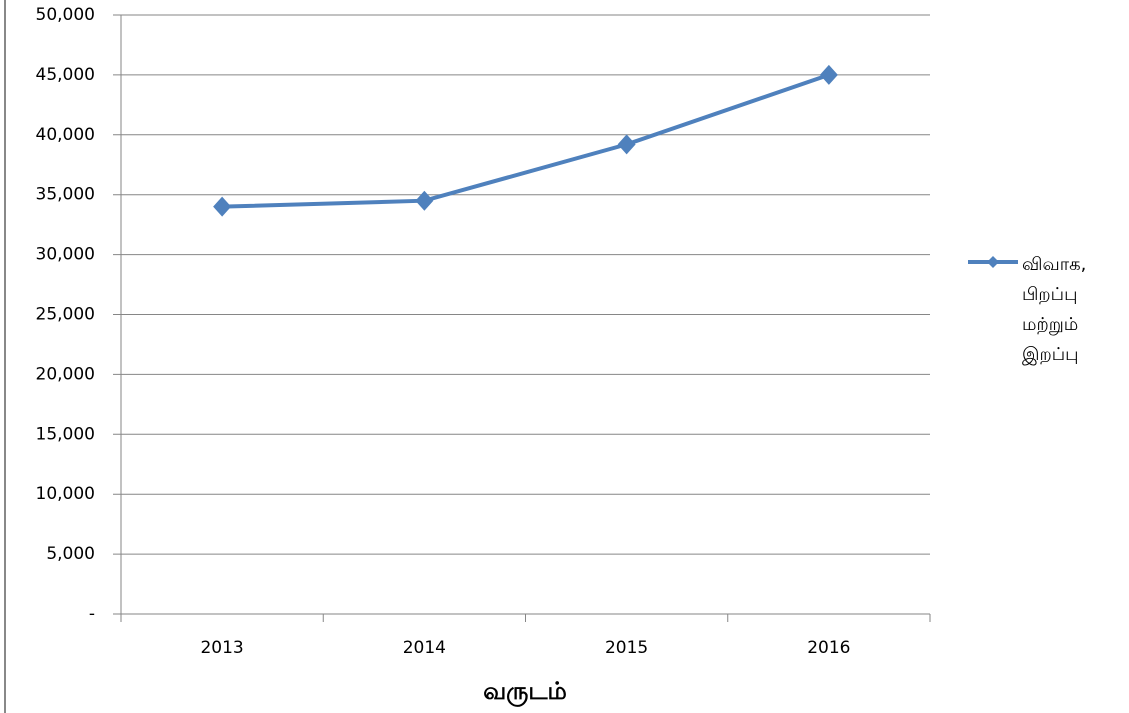 This screenshot has width=1129, height=713. What do you see at coordinates (424, 648) in the screenshot?
I see `x-tick-label: 2014` at bounding box center [424, 648].